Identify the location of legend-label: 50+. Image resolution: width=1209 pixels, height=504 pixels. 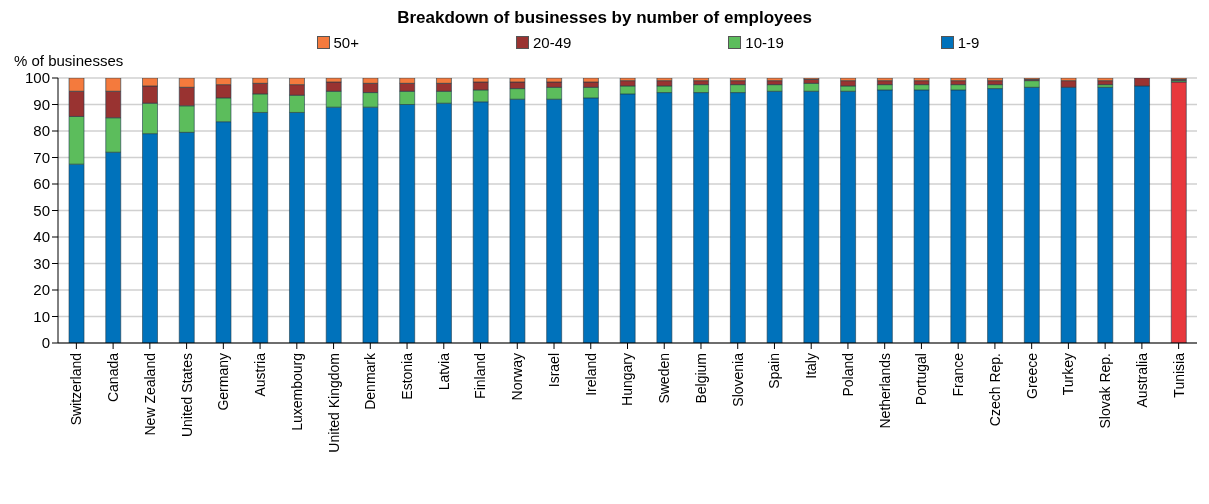
(345, 42).